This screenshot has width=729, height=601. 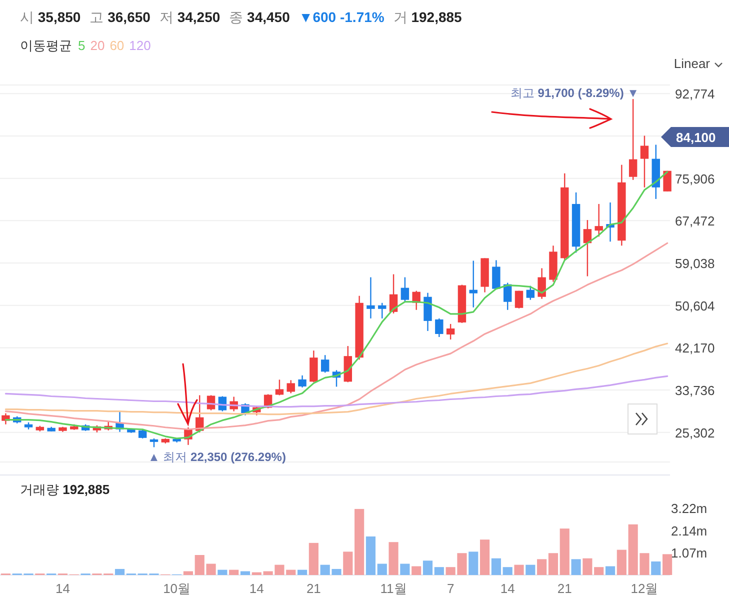 What do you see at coordinates (575, 93) in the screenshot?
I see `annotation: 최고 91,700 (-8.29%) ▼` at bounding box center [575, 93].